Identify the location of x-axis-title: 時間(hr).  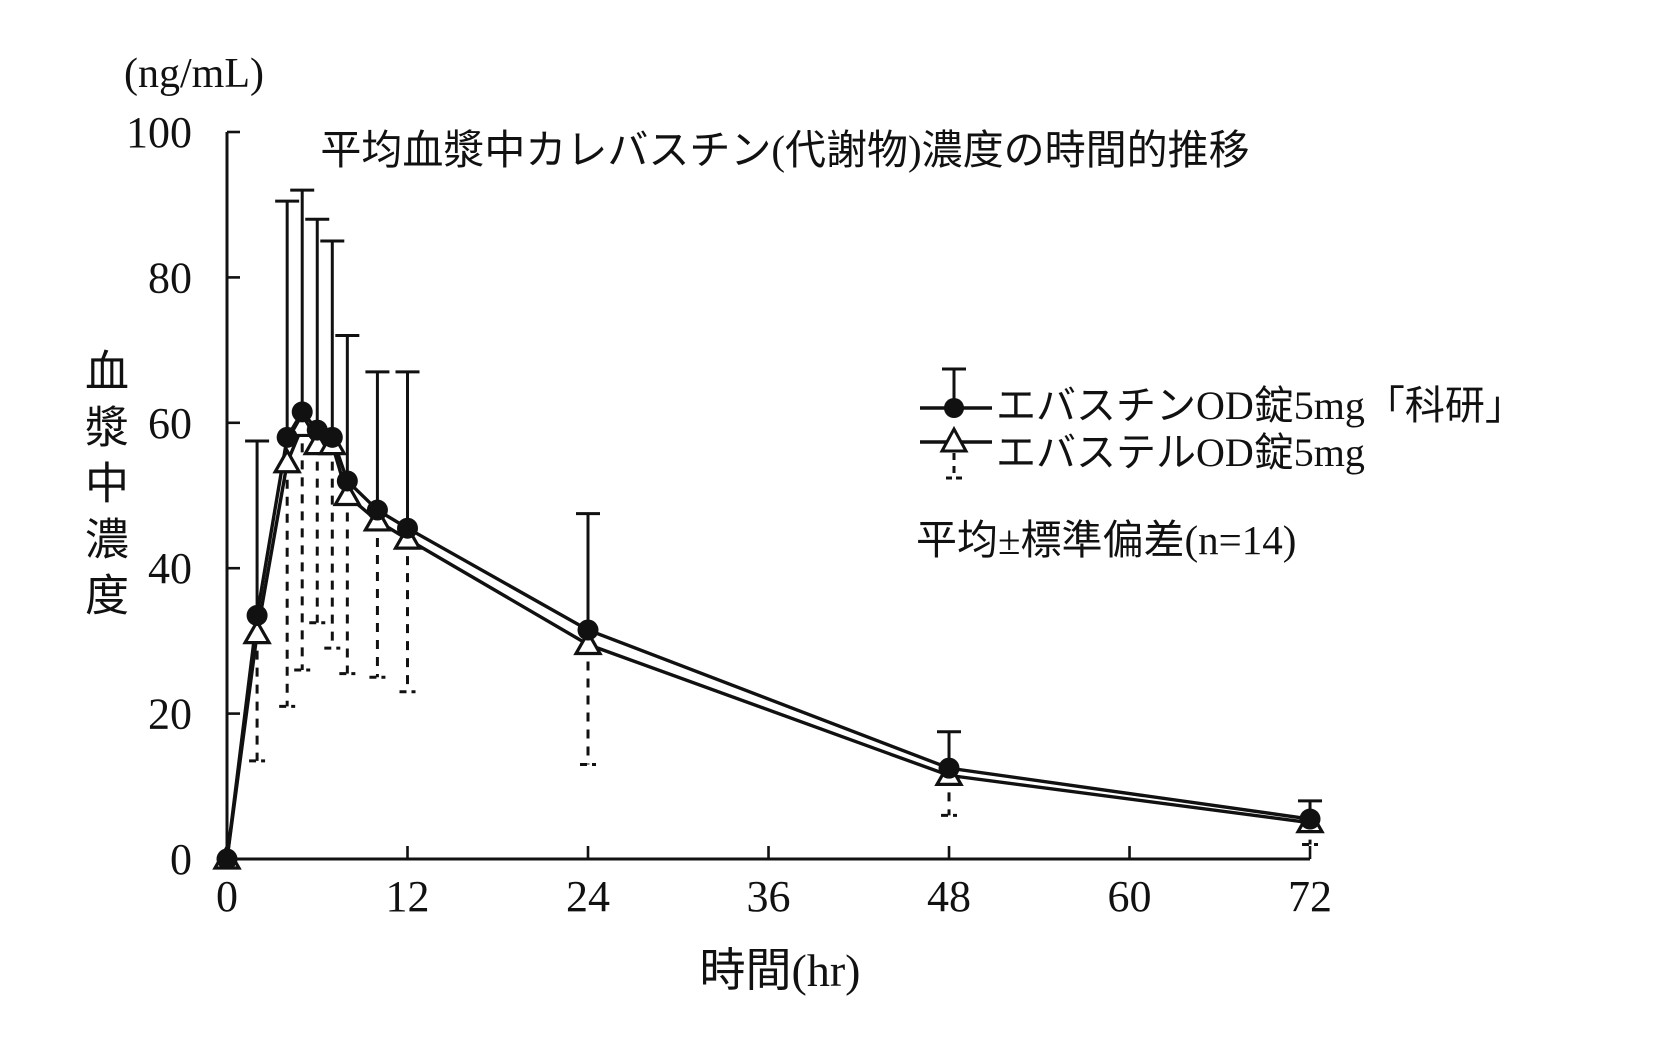
(780, 970).